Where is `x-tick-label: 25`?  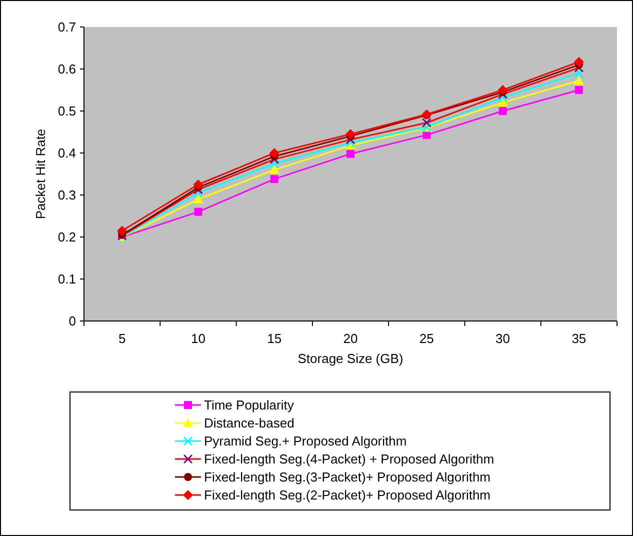
x-tick-label: 25 is located at coordinates (426, 338).